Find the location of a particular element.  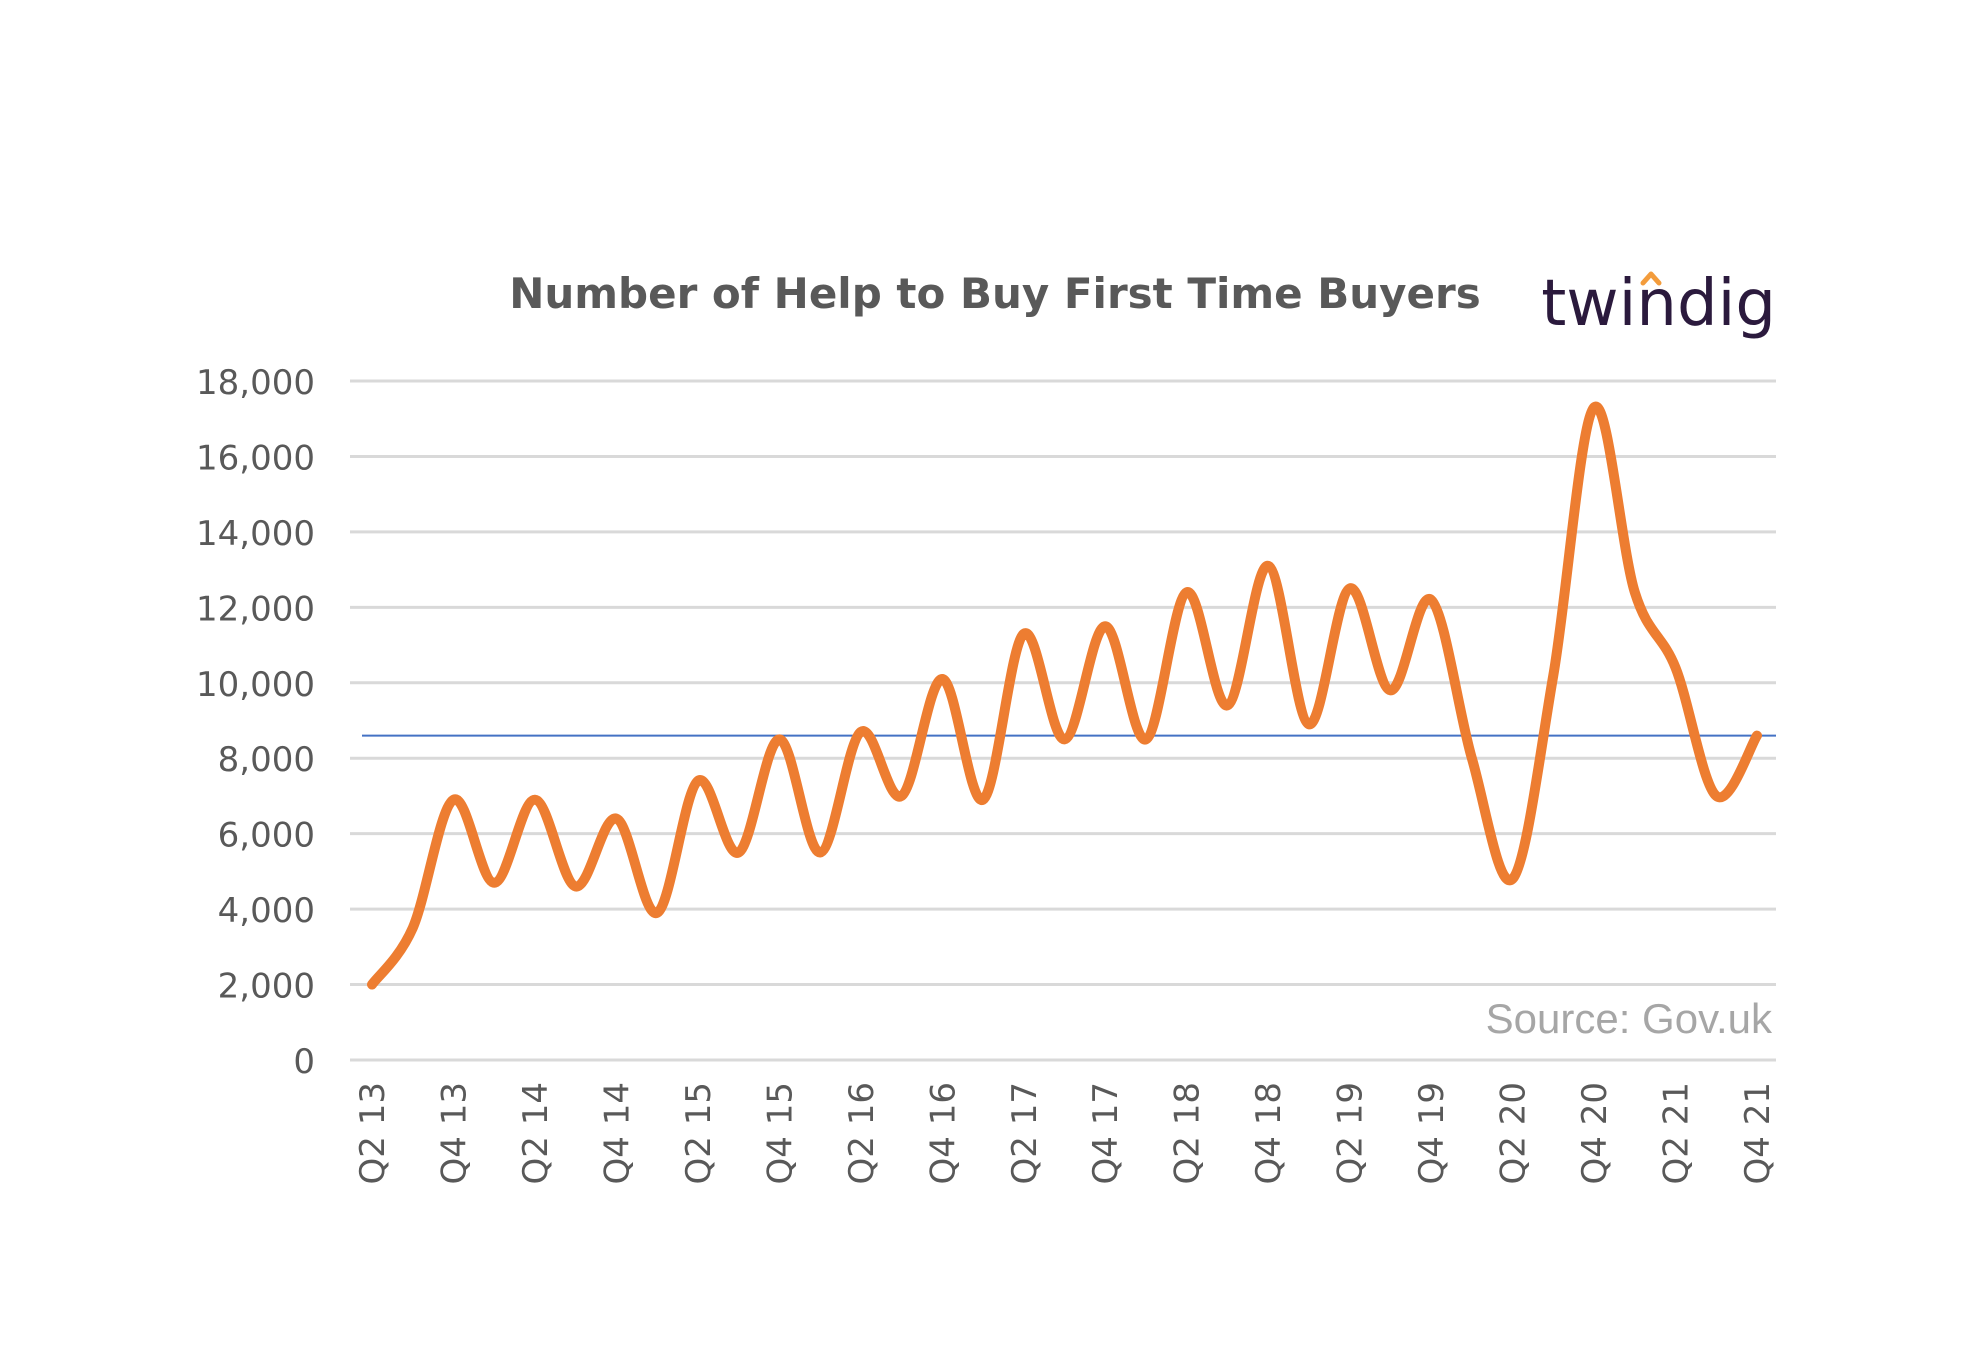

logo-text: twindig is located at coordinates (1658, 304).